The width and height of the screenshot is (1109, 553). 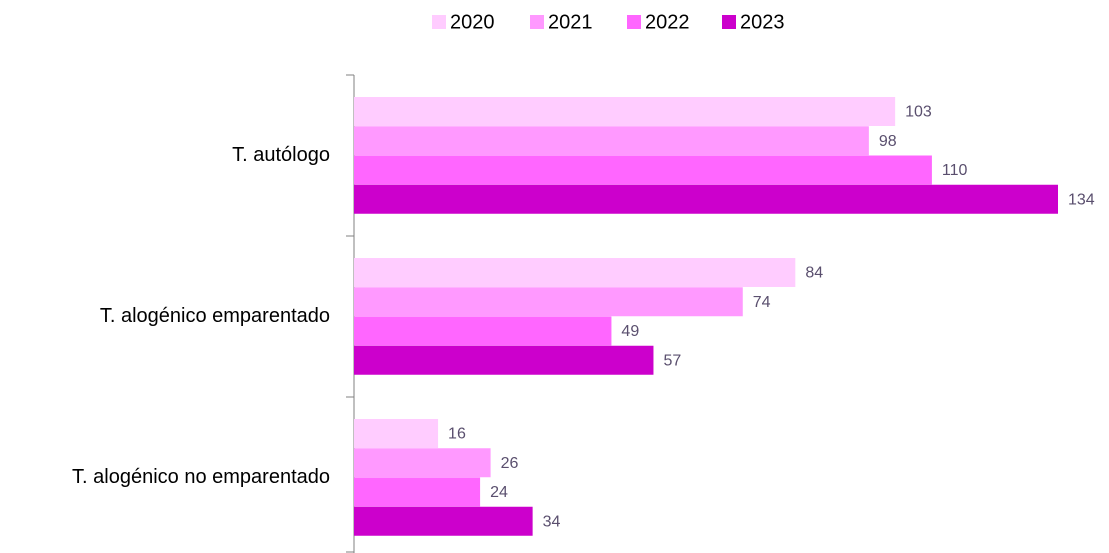 I want to click on legend-label: 2022, so click(x=667, y=22).